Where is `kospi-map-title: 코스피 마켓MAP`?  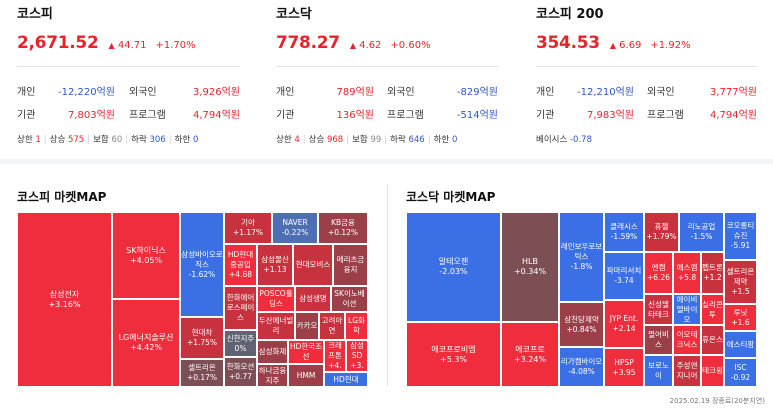
kospi-map-title: 코스피 마켓MAP is located at coordinates (62, 197).